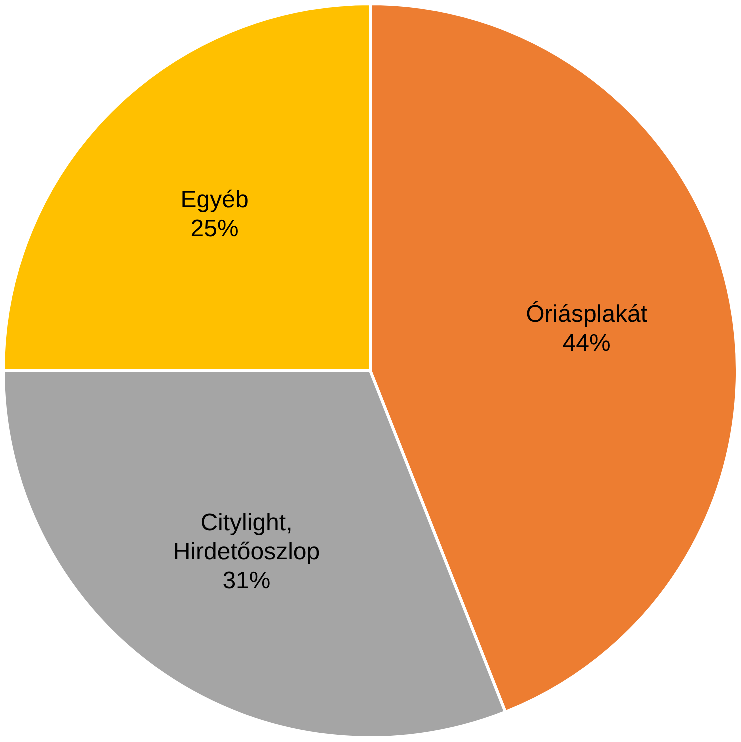 The width and height of the screenshot is (741, 742). Describe the element at coordinates (246, 538) in the screenshot. I see `slice-label: Citylight, Hirdetőoszlop` at that location.